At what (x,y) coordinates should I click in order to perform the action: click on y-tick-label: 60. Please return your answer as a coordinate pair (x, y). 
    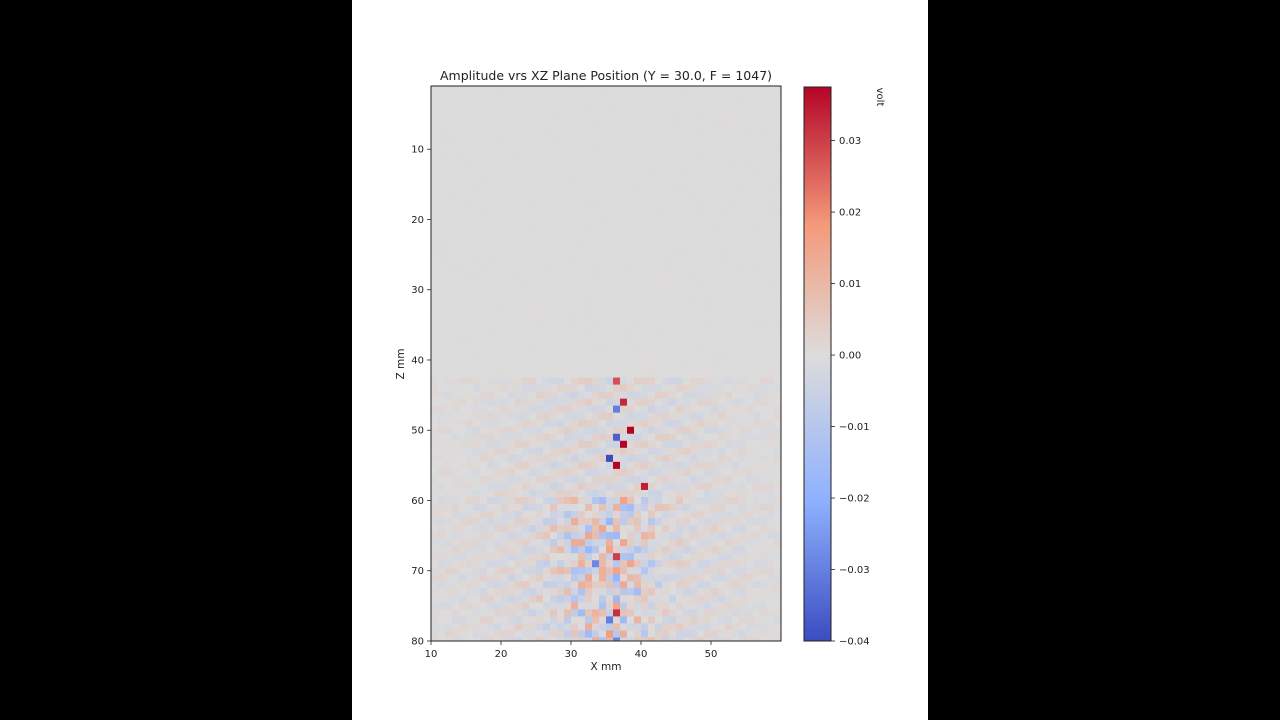
    Looking at the image, I should click on (417, 501).